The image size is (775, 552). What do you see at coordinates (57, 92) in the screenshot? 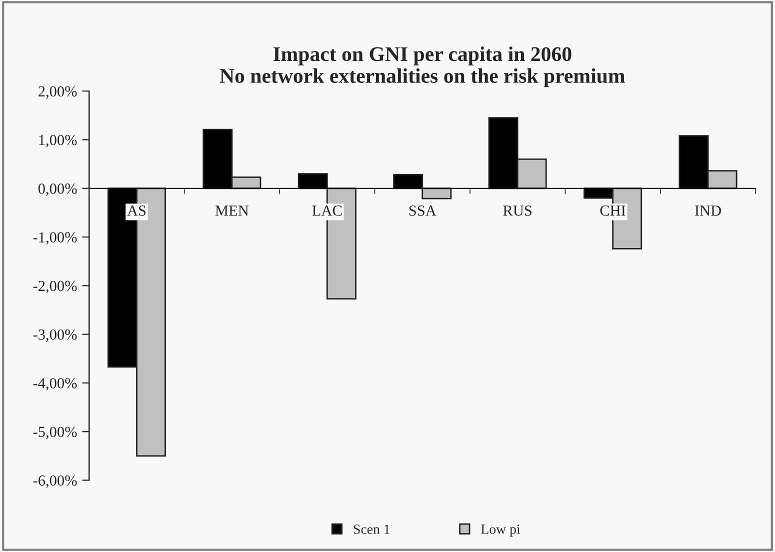
I see `y-tick-label: 2,00%` at bounding box center [57, 92].